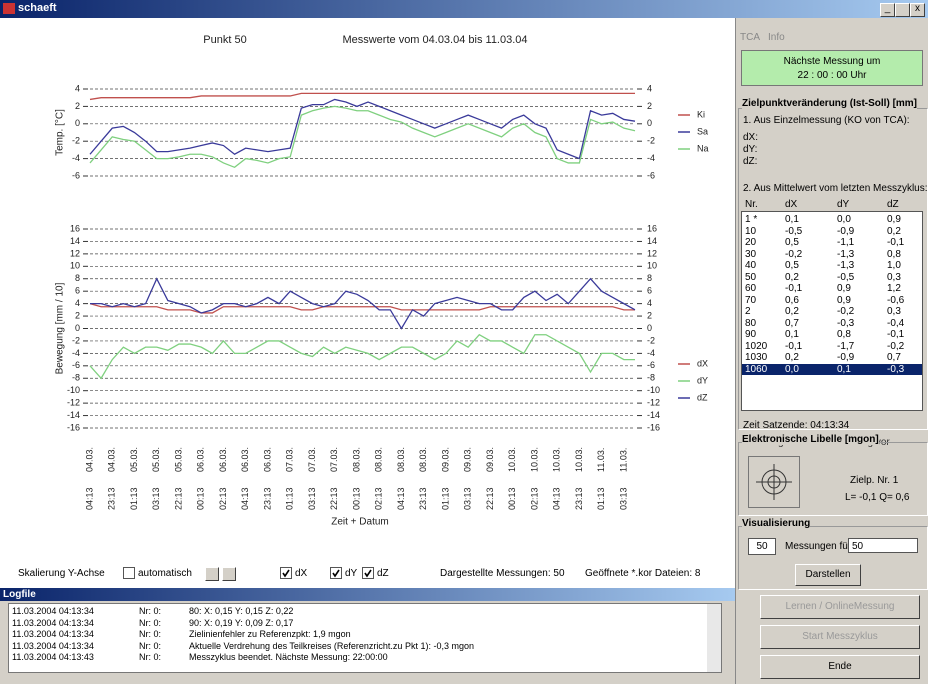 This screenshot has height=684, width=928. What do you see at coordinates (241, 611) in the screenshot?
I see `log-cell: 80: X: 0,15 Y: 0,15 Z: 0,22` at bounding box center [241, 611].